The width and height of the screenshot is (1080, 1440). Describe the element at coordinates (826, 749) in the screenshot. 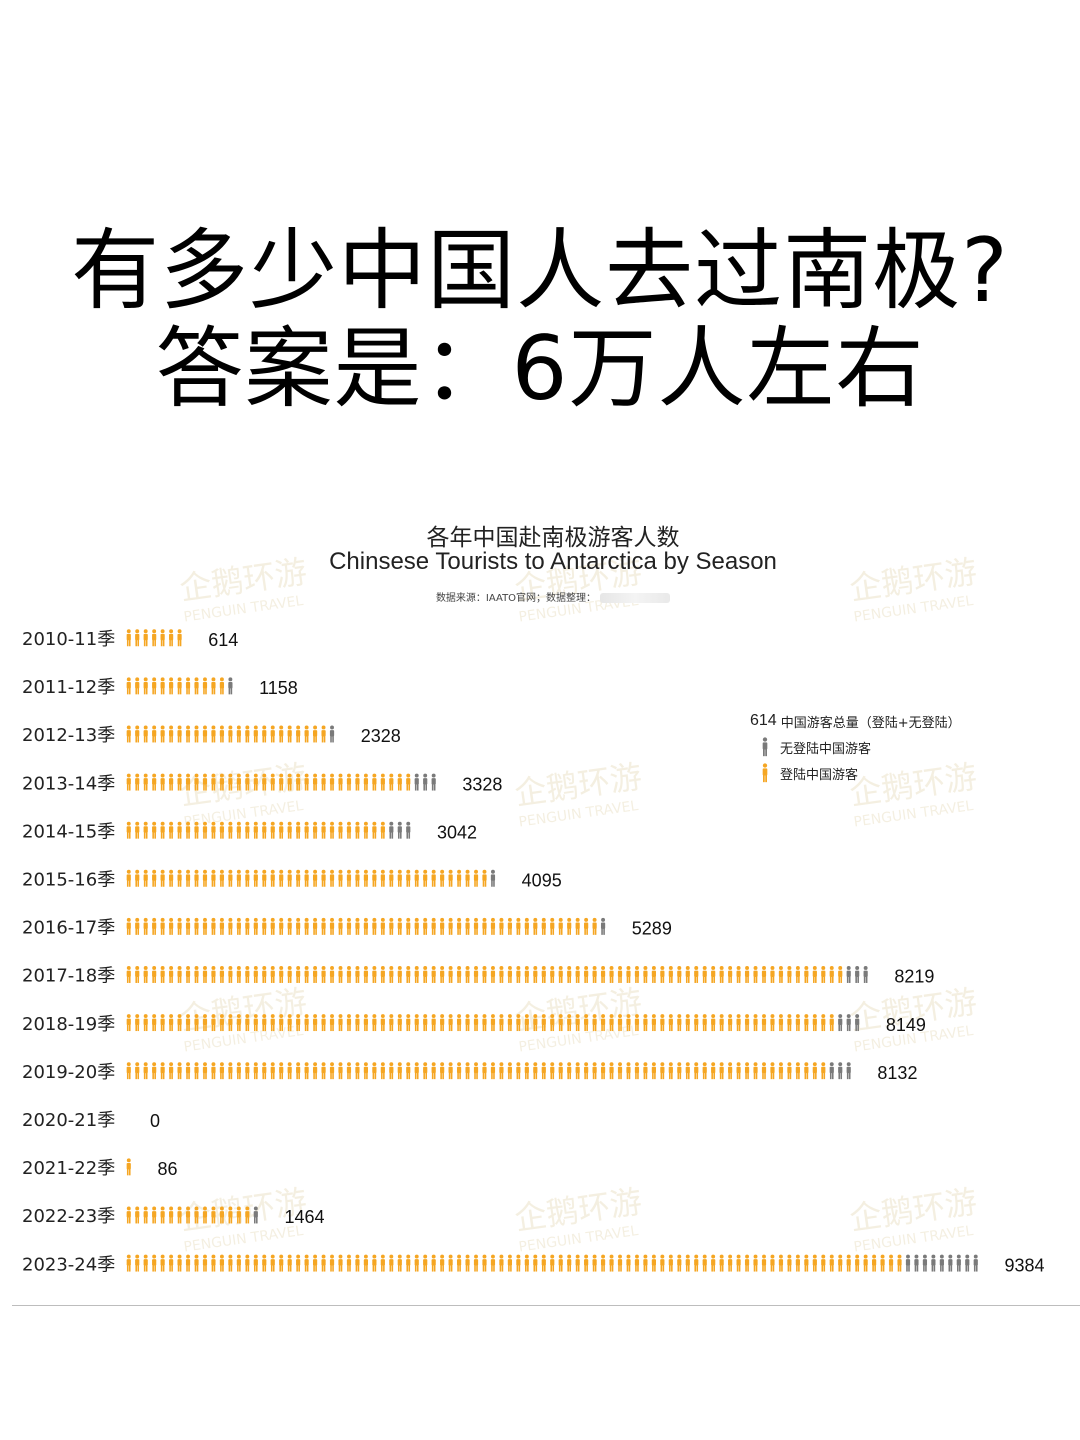

I see `legend-non-landing-label: 无登陆中国游客` at that location.